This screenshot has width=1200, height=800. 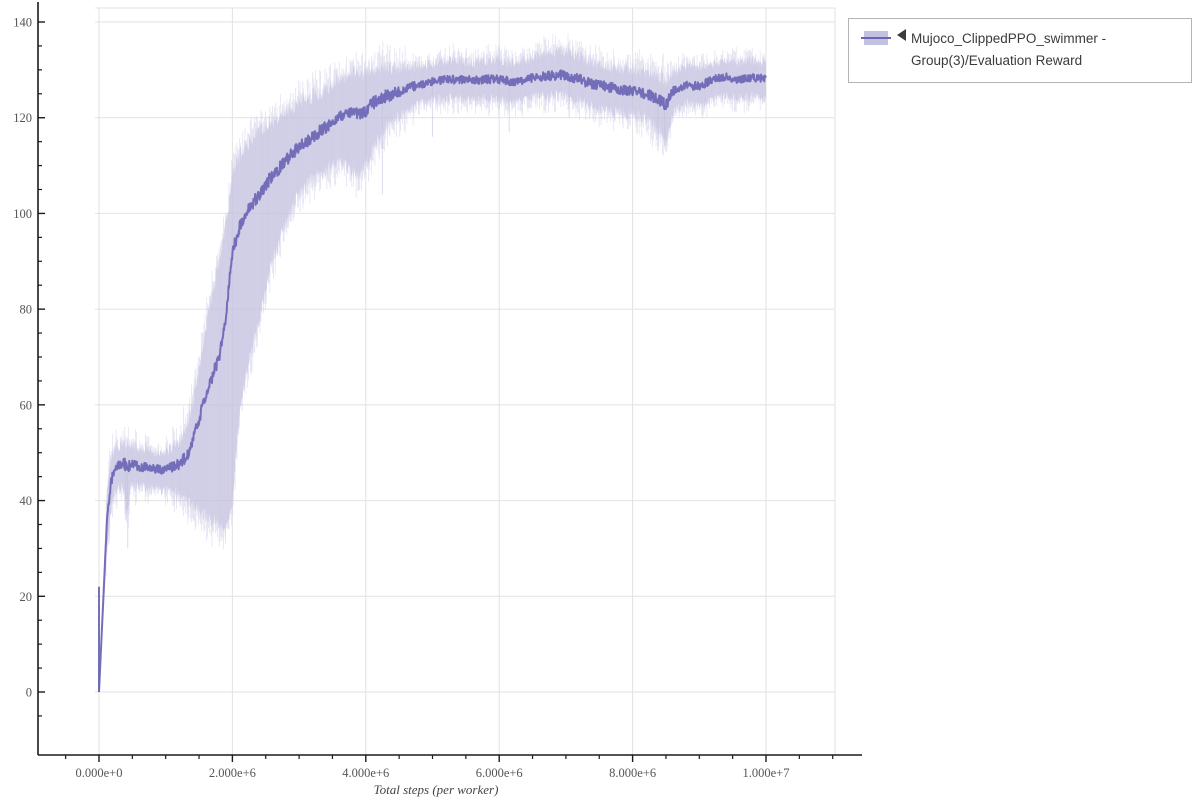 What do you see at coordinates (26, 501) in the screenshot?
I see `y-axis-tick-label: 40` at bounding box center [26, 501].